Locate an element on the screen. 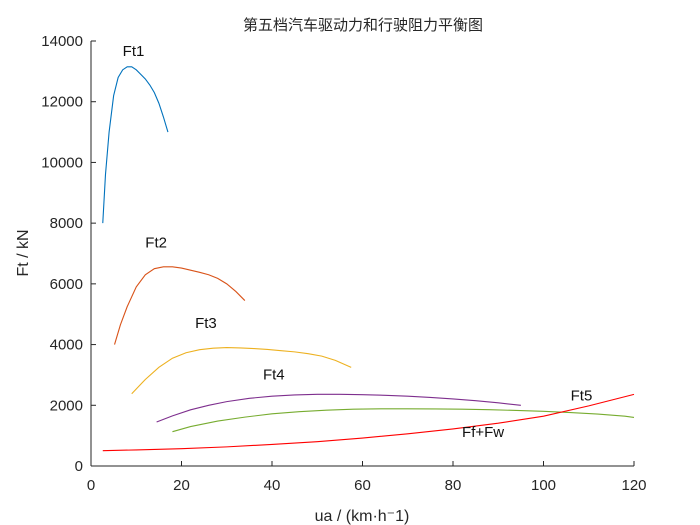  curve-label-ff-fw: Ff+Fw is located at coordinates (483, 432).